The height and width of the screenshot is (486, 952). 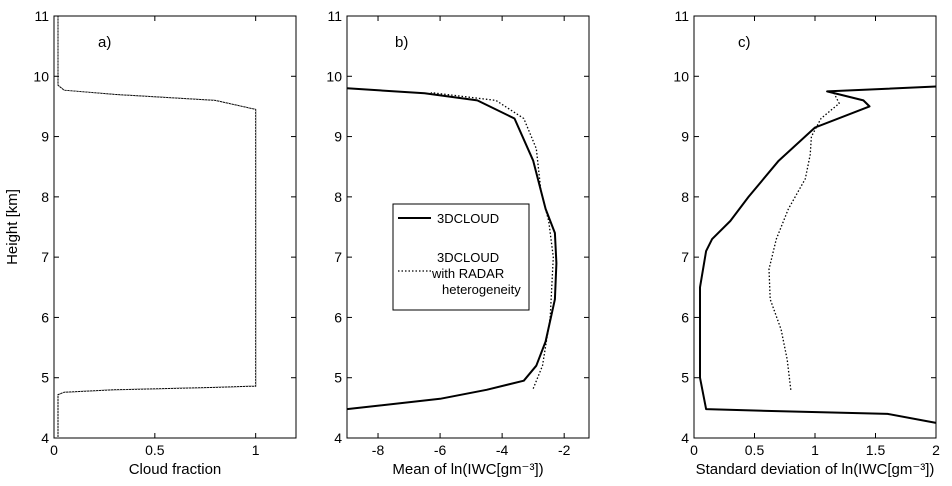 What do you see at coordinates (876, 450) in the screenshot?
I see `x-tick-label: 1.5` at bounding box center [876, 450].